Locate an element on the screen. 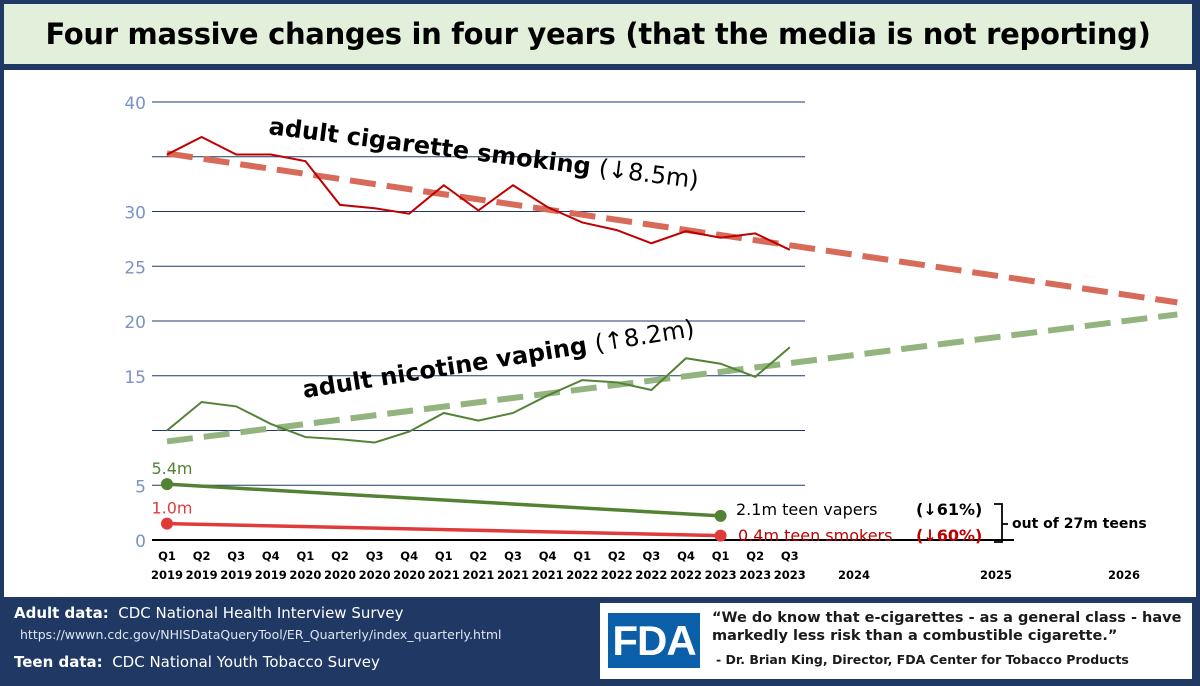 This screenshot has width=1200, height=686. y-tick-label: 15 is located at coordinates (135, 378).